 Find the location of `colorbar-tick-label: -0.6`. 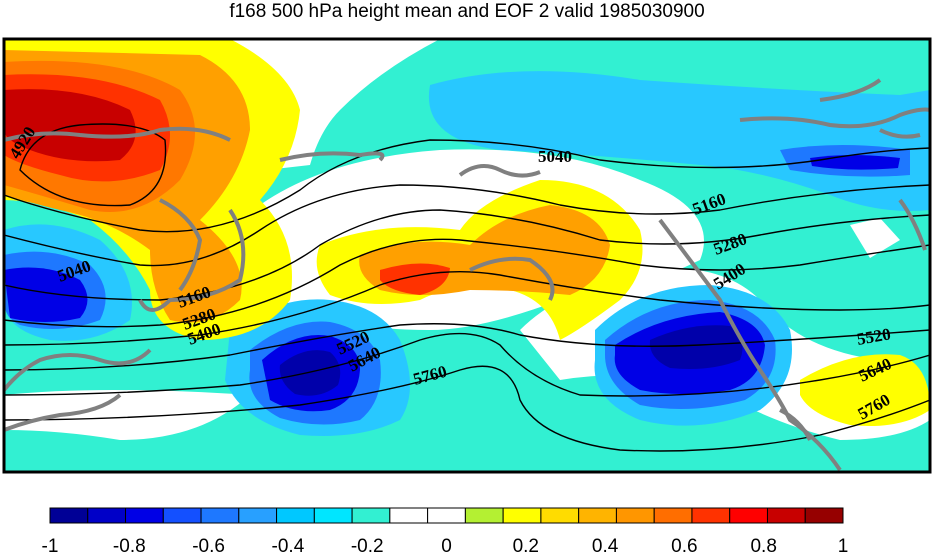

colorbar-tick-label: -0.6 is located at coordinates (208, 546).